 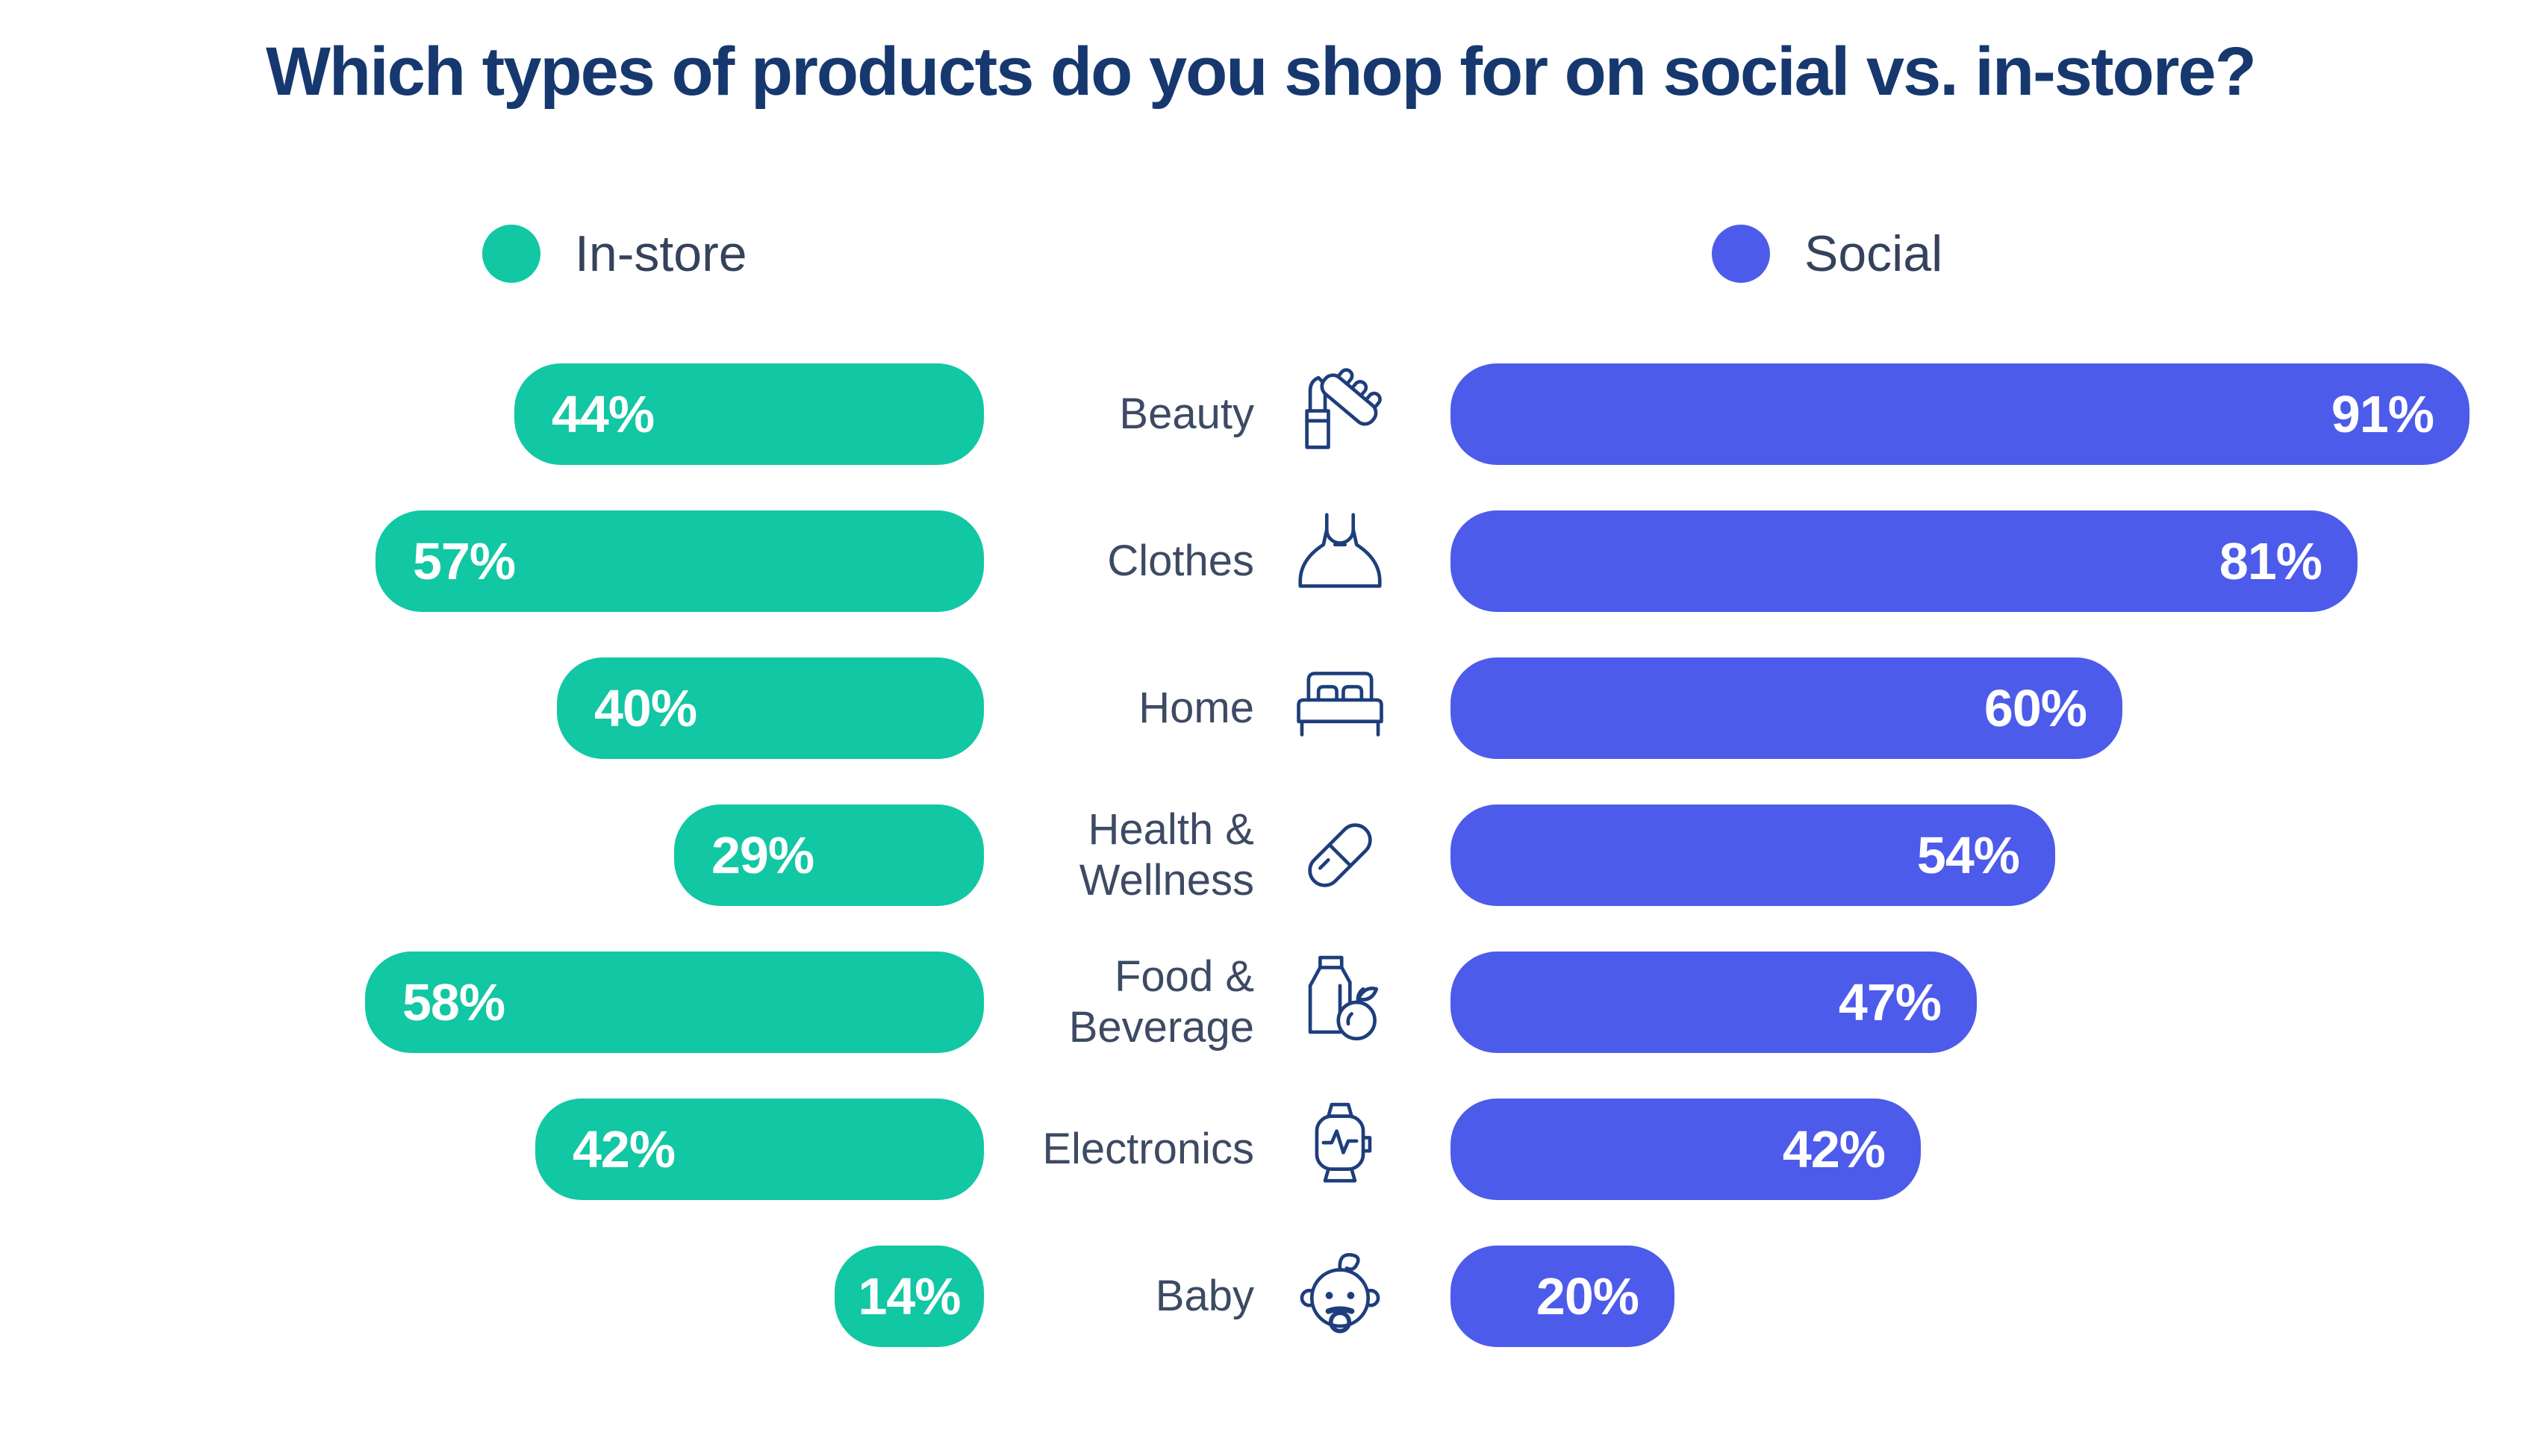 What do you see at coordinates (1904, 561) in the screenshot?
I see `social-bar: 81%` at bounding box center [1904, 561].